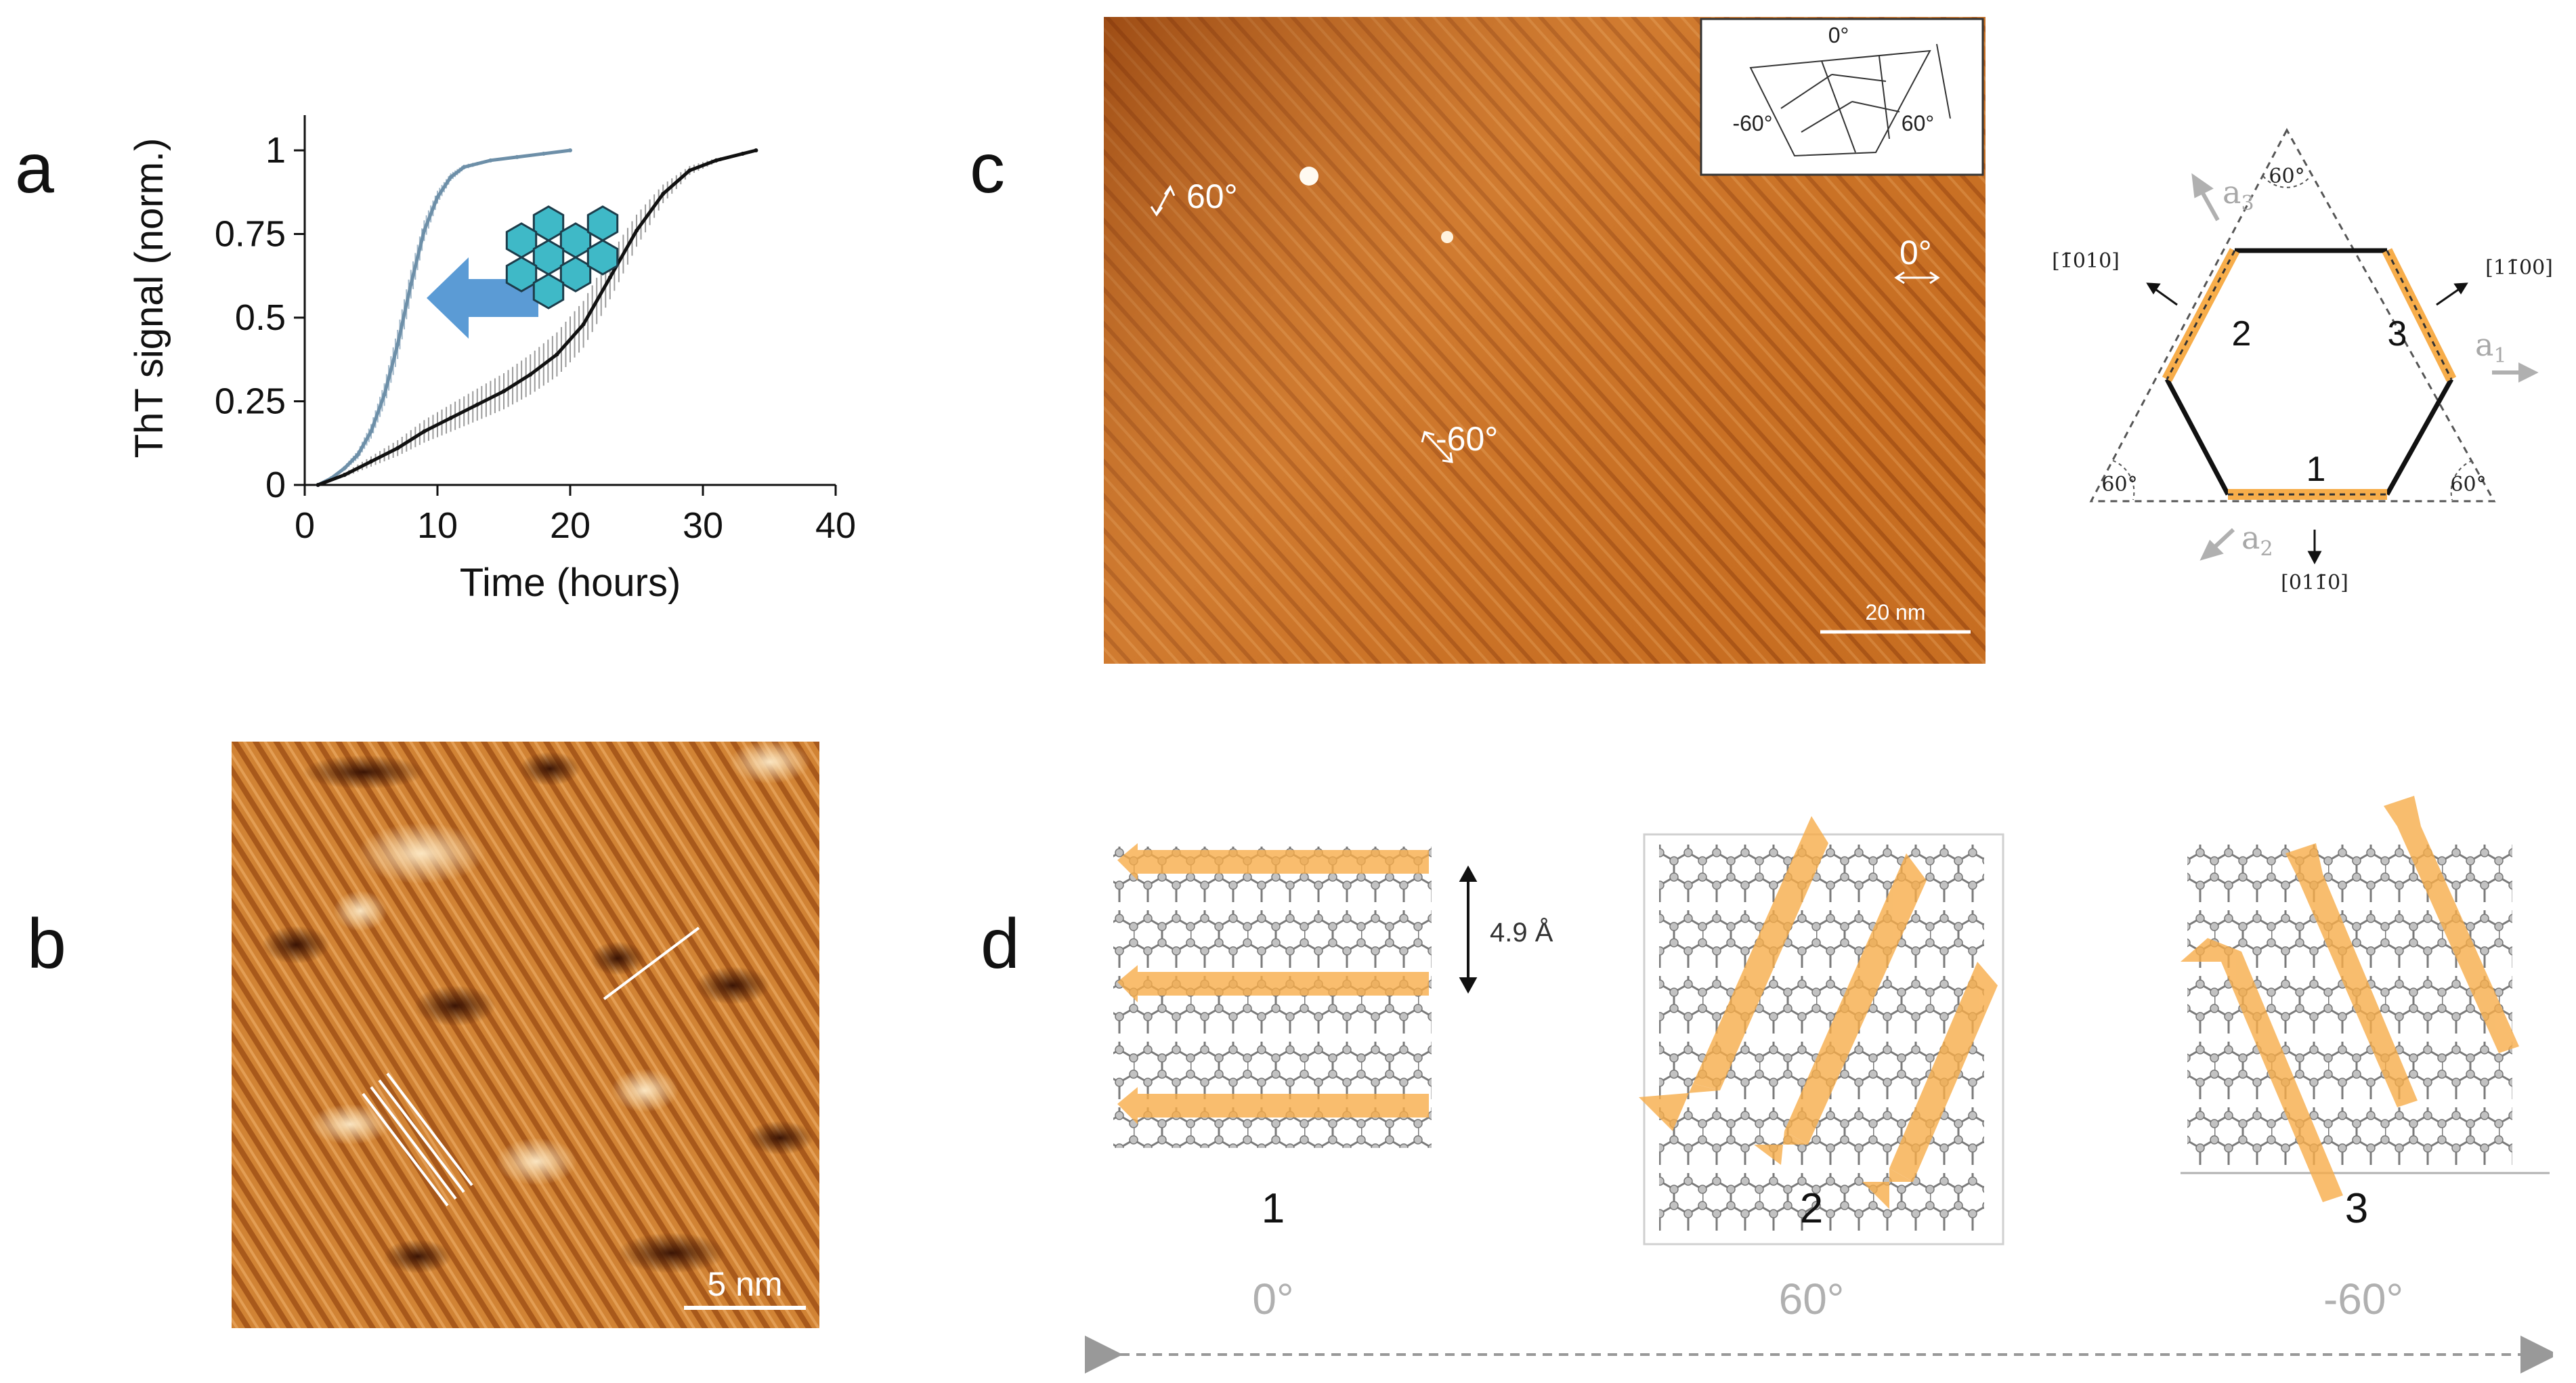 The height and width of the screenshot is (1383, 2576). Describe the element at coordinates (275, 485) in the screenshot. I see `y-tick-label: 0` at that location.